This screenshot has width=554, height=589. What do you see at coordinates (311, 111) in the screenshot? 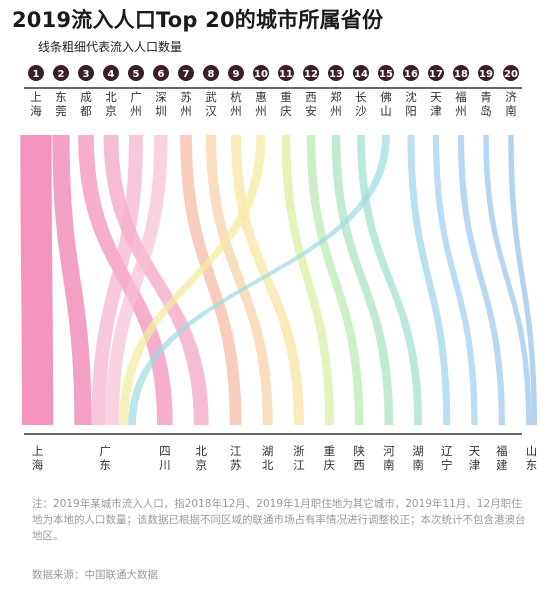
I see `city-label: 安` at bounding box center [311, 111].